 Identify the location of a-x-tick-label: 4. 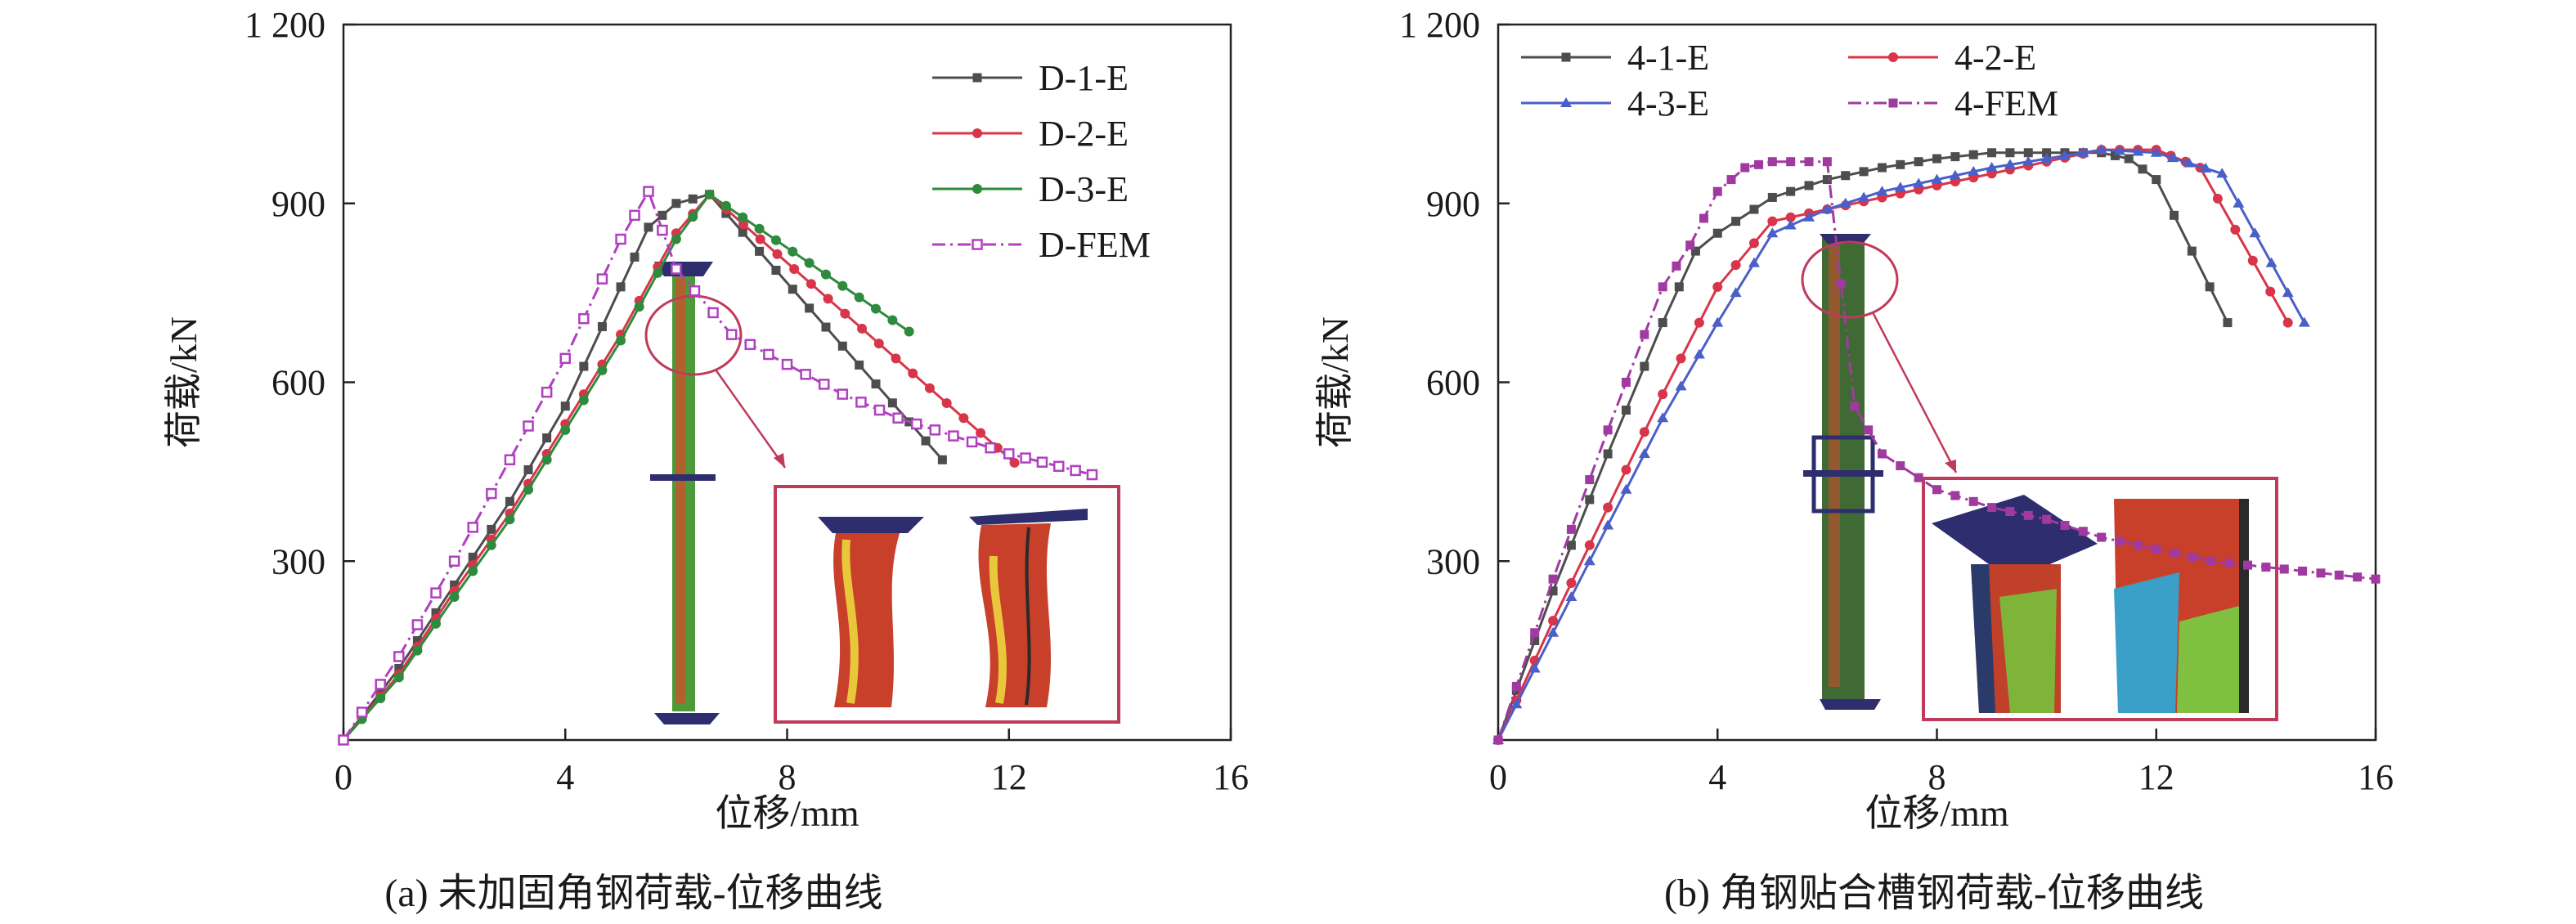
(565, 777).